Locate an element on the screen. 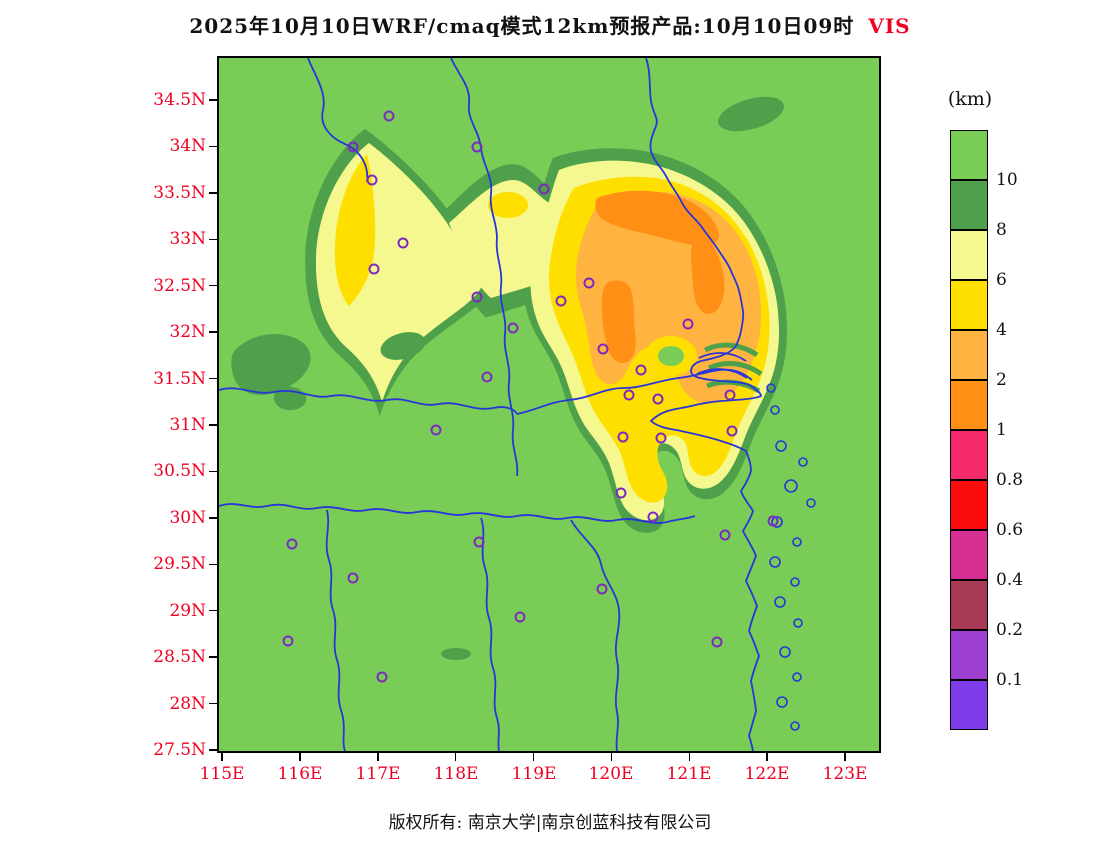 The image size is (1100, 850). lon-tick-label: 118E is located at coordinates (456, 774).